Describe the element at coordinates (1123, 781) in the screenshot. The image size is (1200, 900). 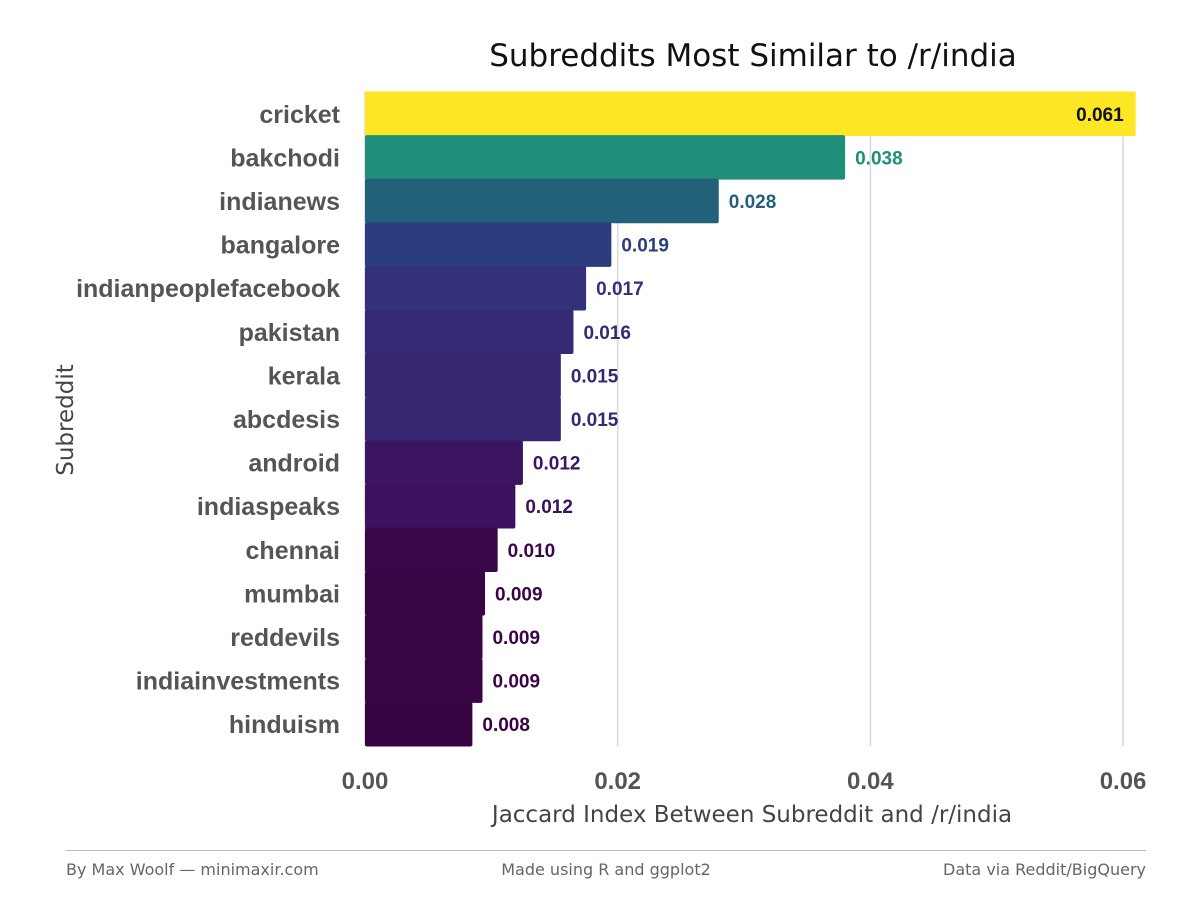
I see `x-tick-label-3: 0.06` at that location.